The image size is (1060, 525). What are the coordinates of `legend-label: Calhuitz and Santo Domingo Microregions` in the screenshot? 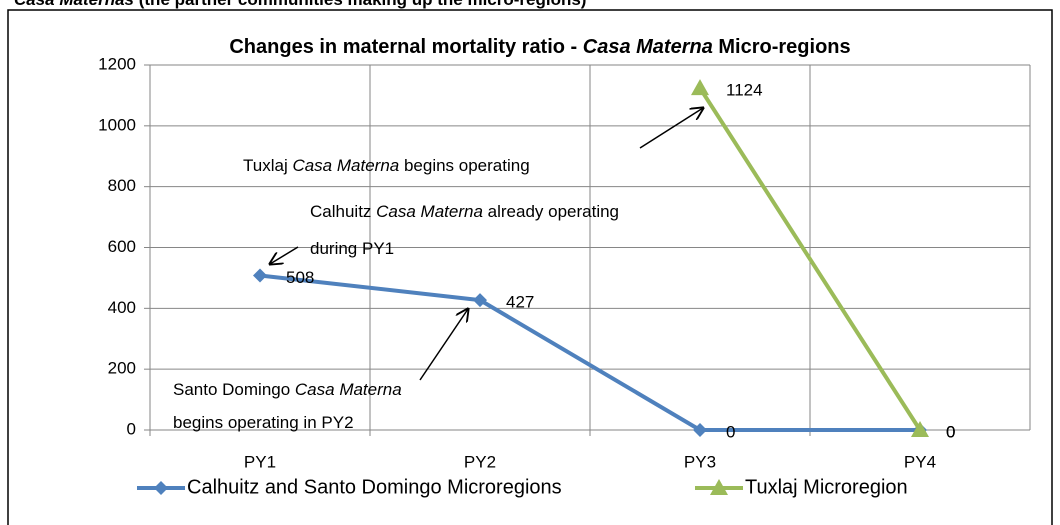 It's located at (374, 487).